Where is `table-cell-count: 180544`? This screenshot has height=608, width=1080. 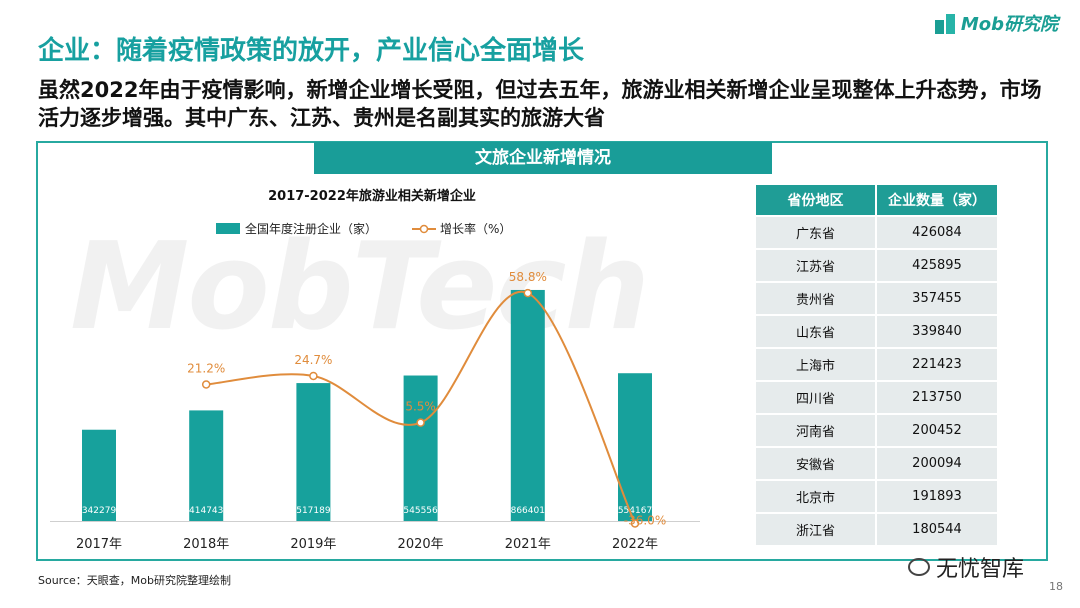 table-cell-count: 180544 is located at coordinates (937, 529).